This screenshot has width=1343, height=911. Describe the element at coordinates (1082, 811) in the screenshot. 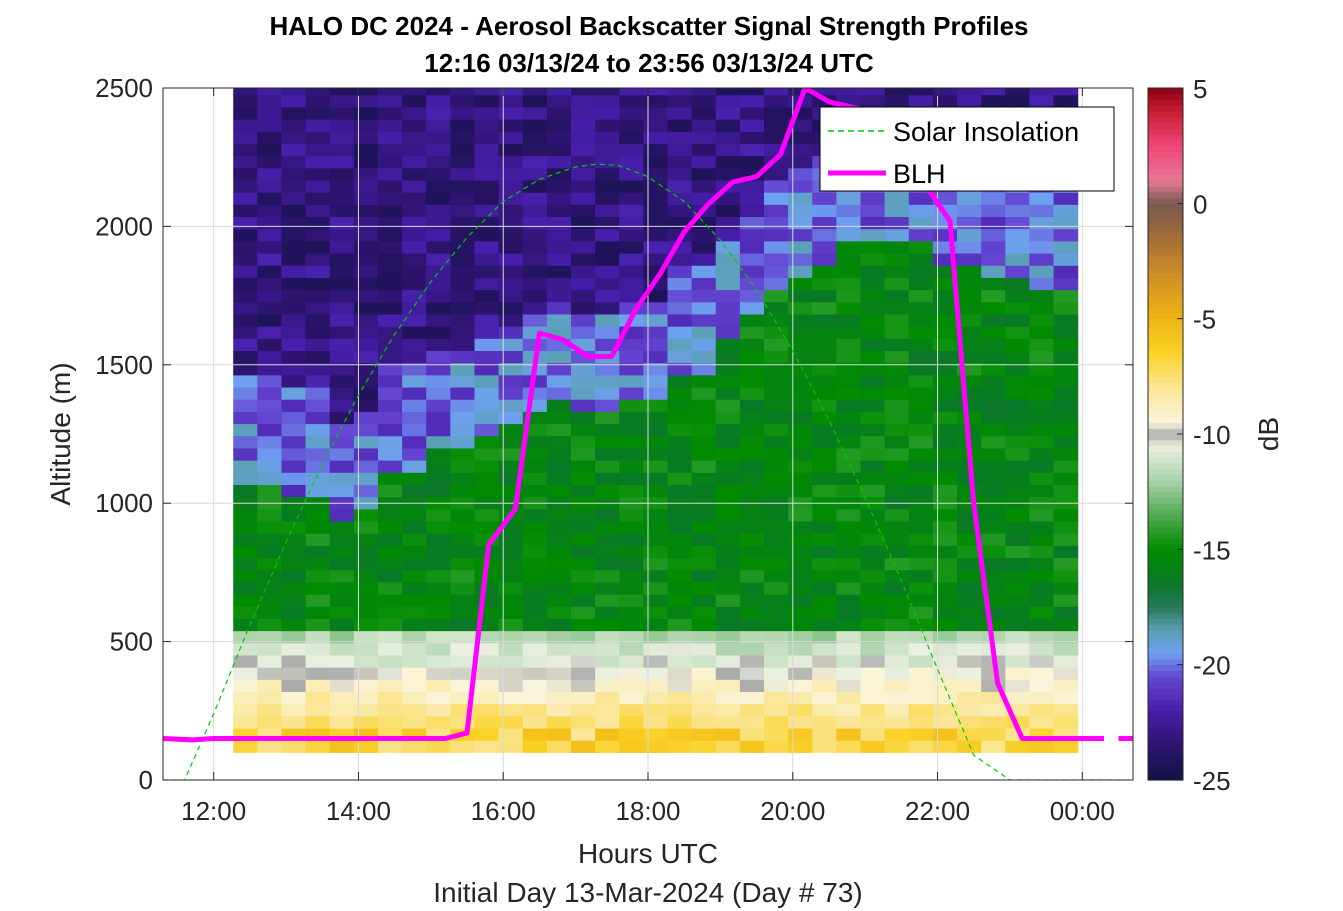

I see `x-tick-label: 00:00` at that location.